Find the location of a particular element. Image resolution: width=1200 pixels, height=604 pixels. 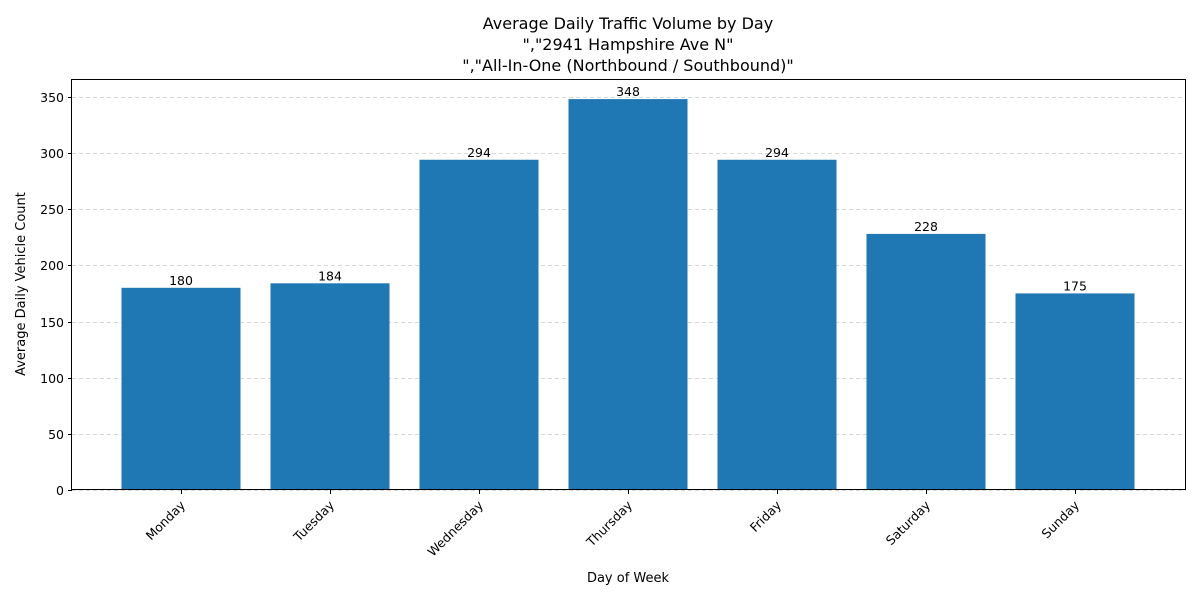

bar-value-label: 228 is located at coordinates (926, 226).